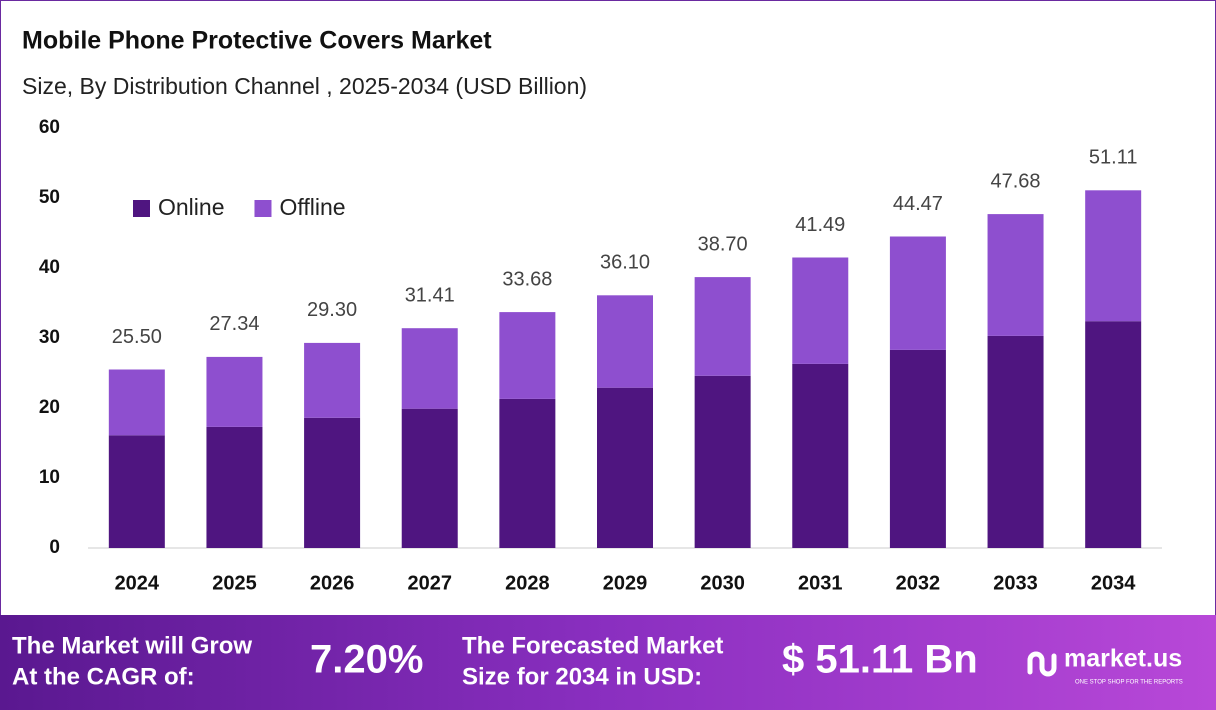 The height and width of the screenshot is (710, 1216). What do you see at coordinates (592, 645) in the screenshot?
I see `forecast-text: The Forecasted Market` at bounding box center [592, 645].